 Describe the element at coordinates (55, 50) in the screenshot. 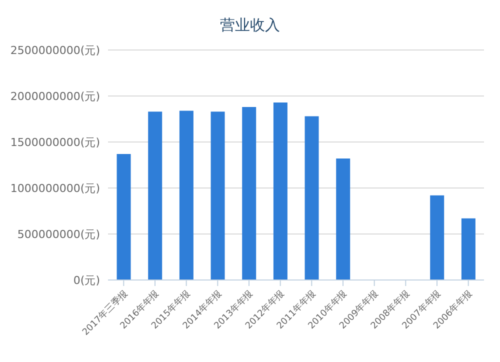

I see `y-tick-label: 2500000000(元)` at that location.